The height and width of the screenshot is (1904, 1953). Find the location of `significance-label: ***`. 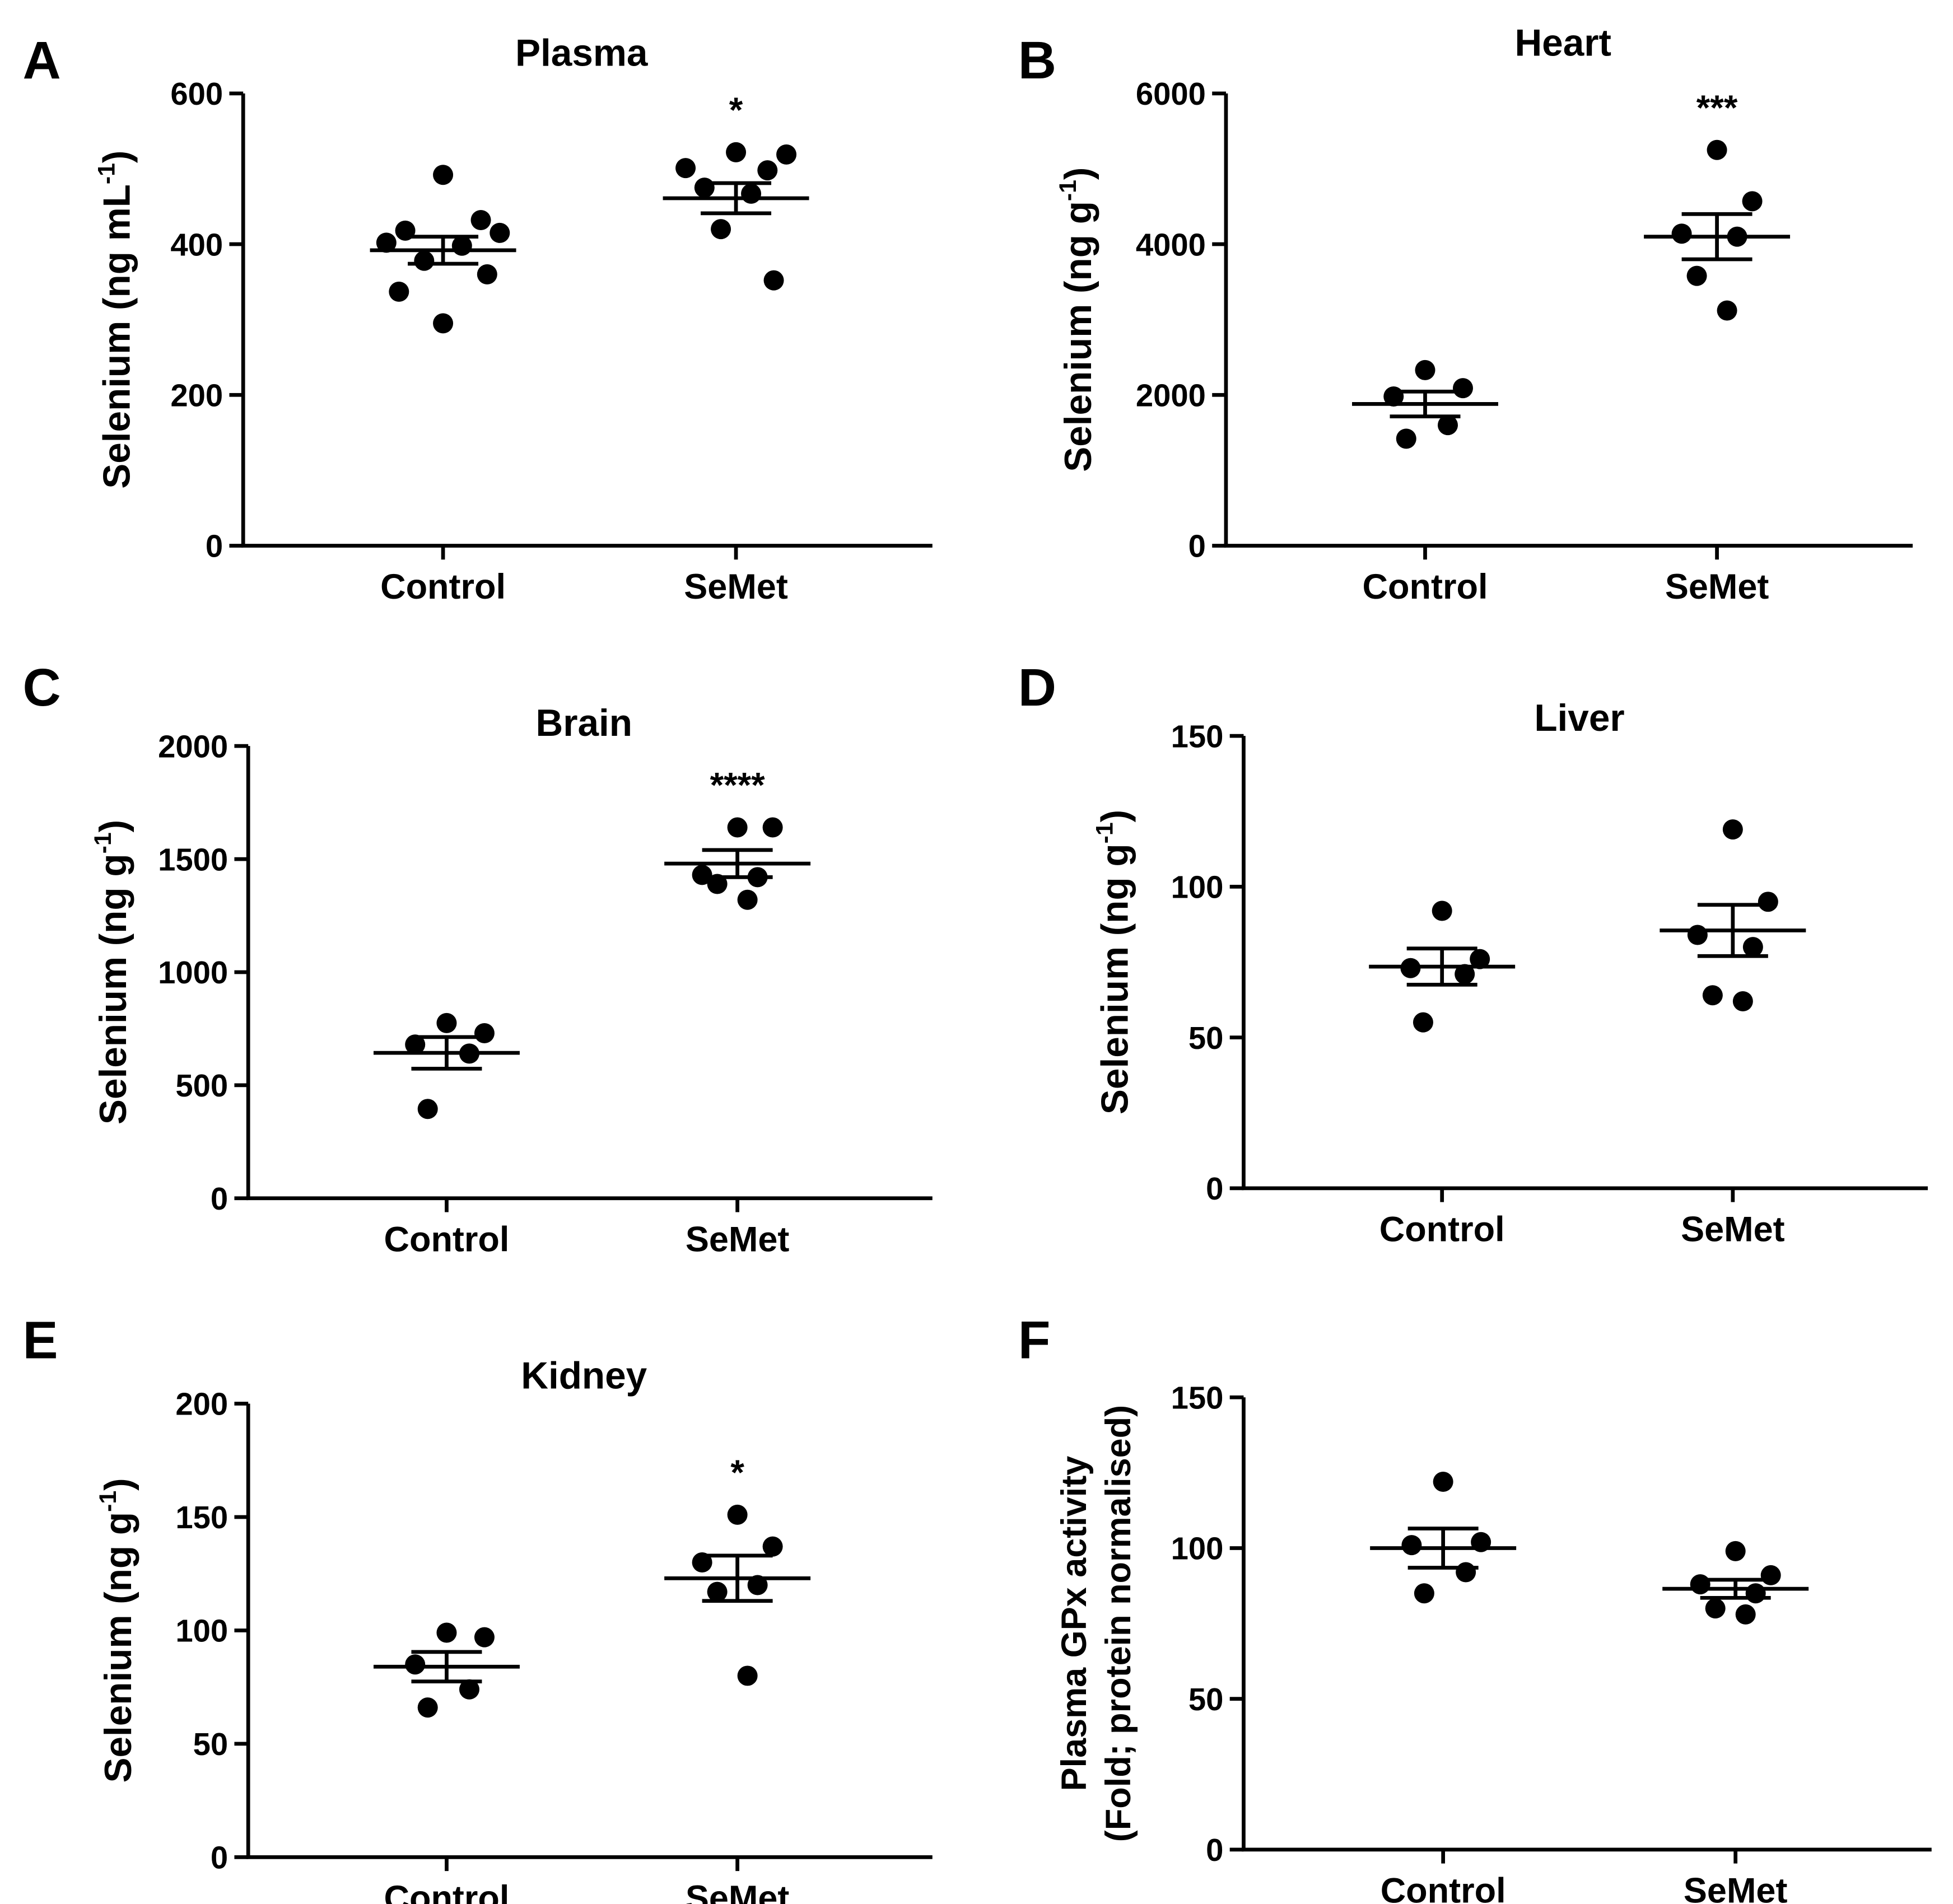

significance-label: *** is located at coordinates (1717, 108).